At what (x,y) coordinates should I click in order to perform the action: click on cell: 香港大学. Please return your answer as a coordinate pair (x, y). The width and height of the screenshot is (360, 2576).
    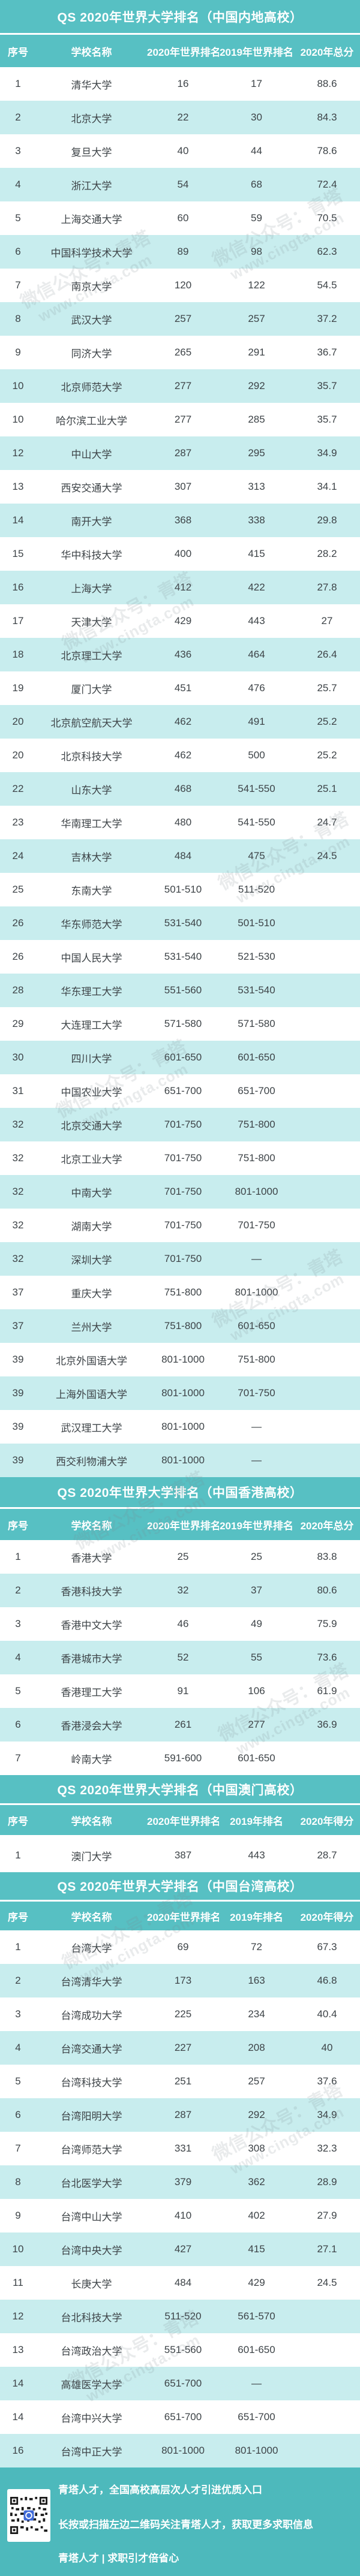
    Looking at the image, I should click on (91, 1558).